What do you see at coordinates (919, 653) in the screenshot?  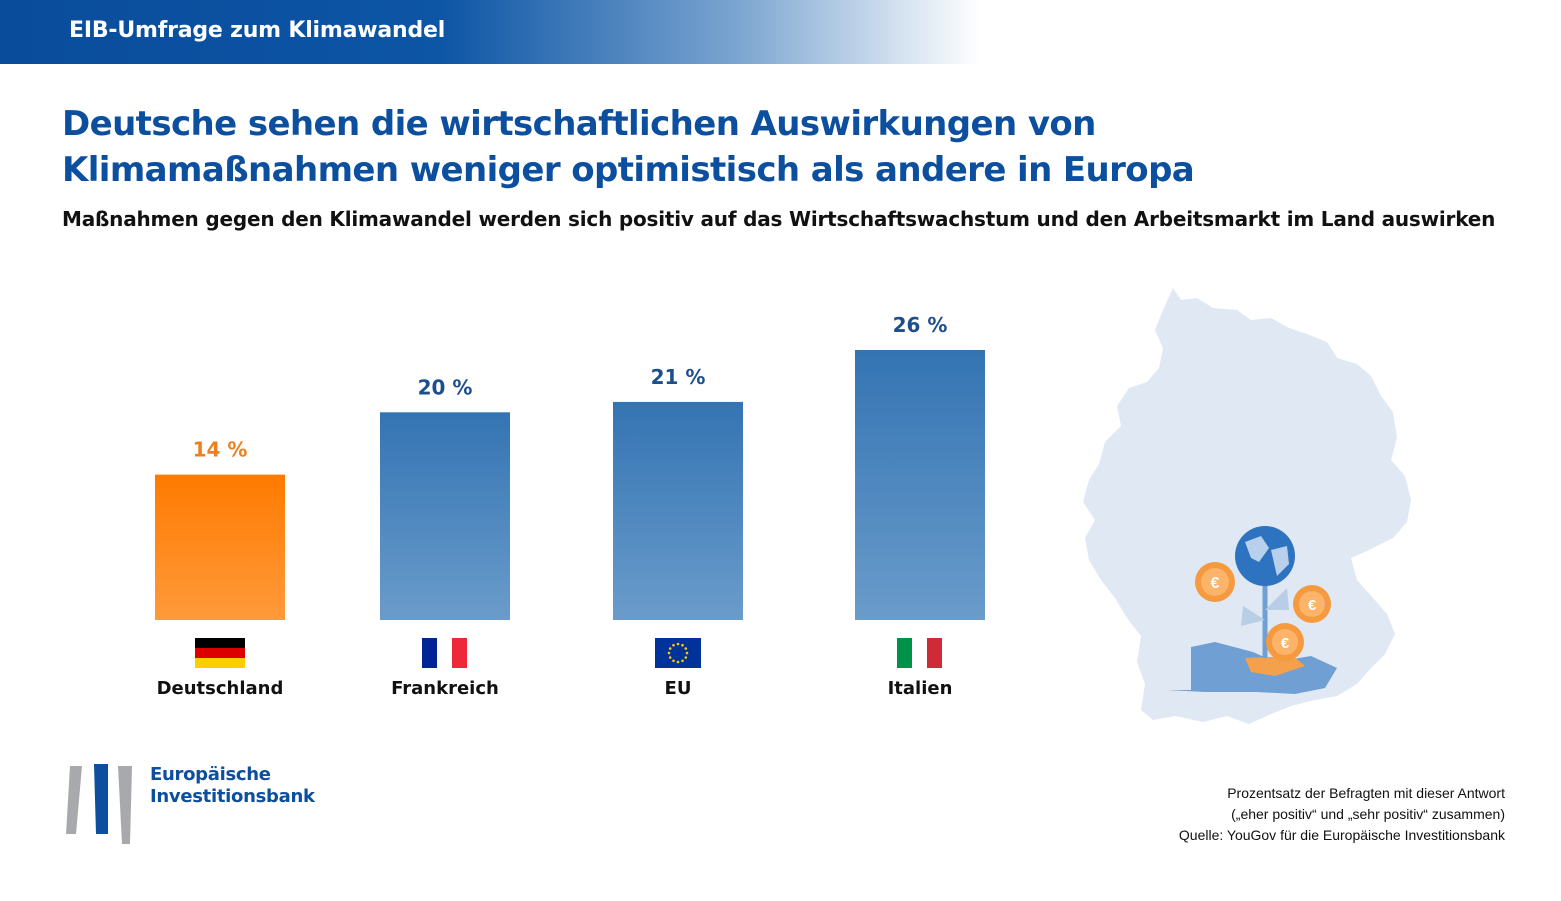 I see `flag-italy-icon` at bounding box center [919, 653].